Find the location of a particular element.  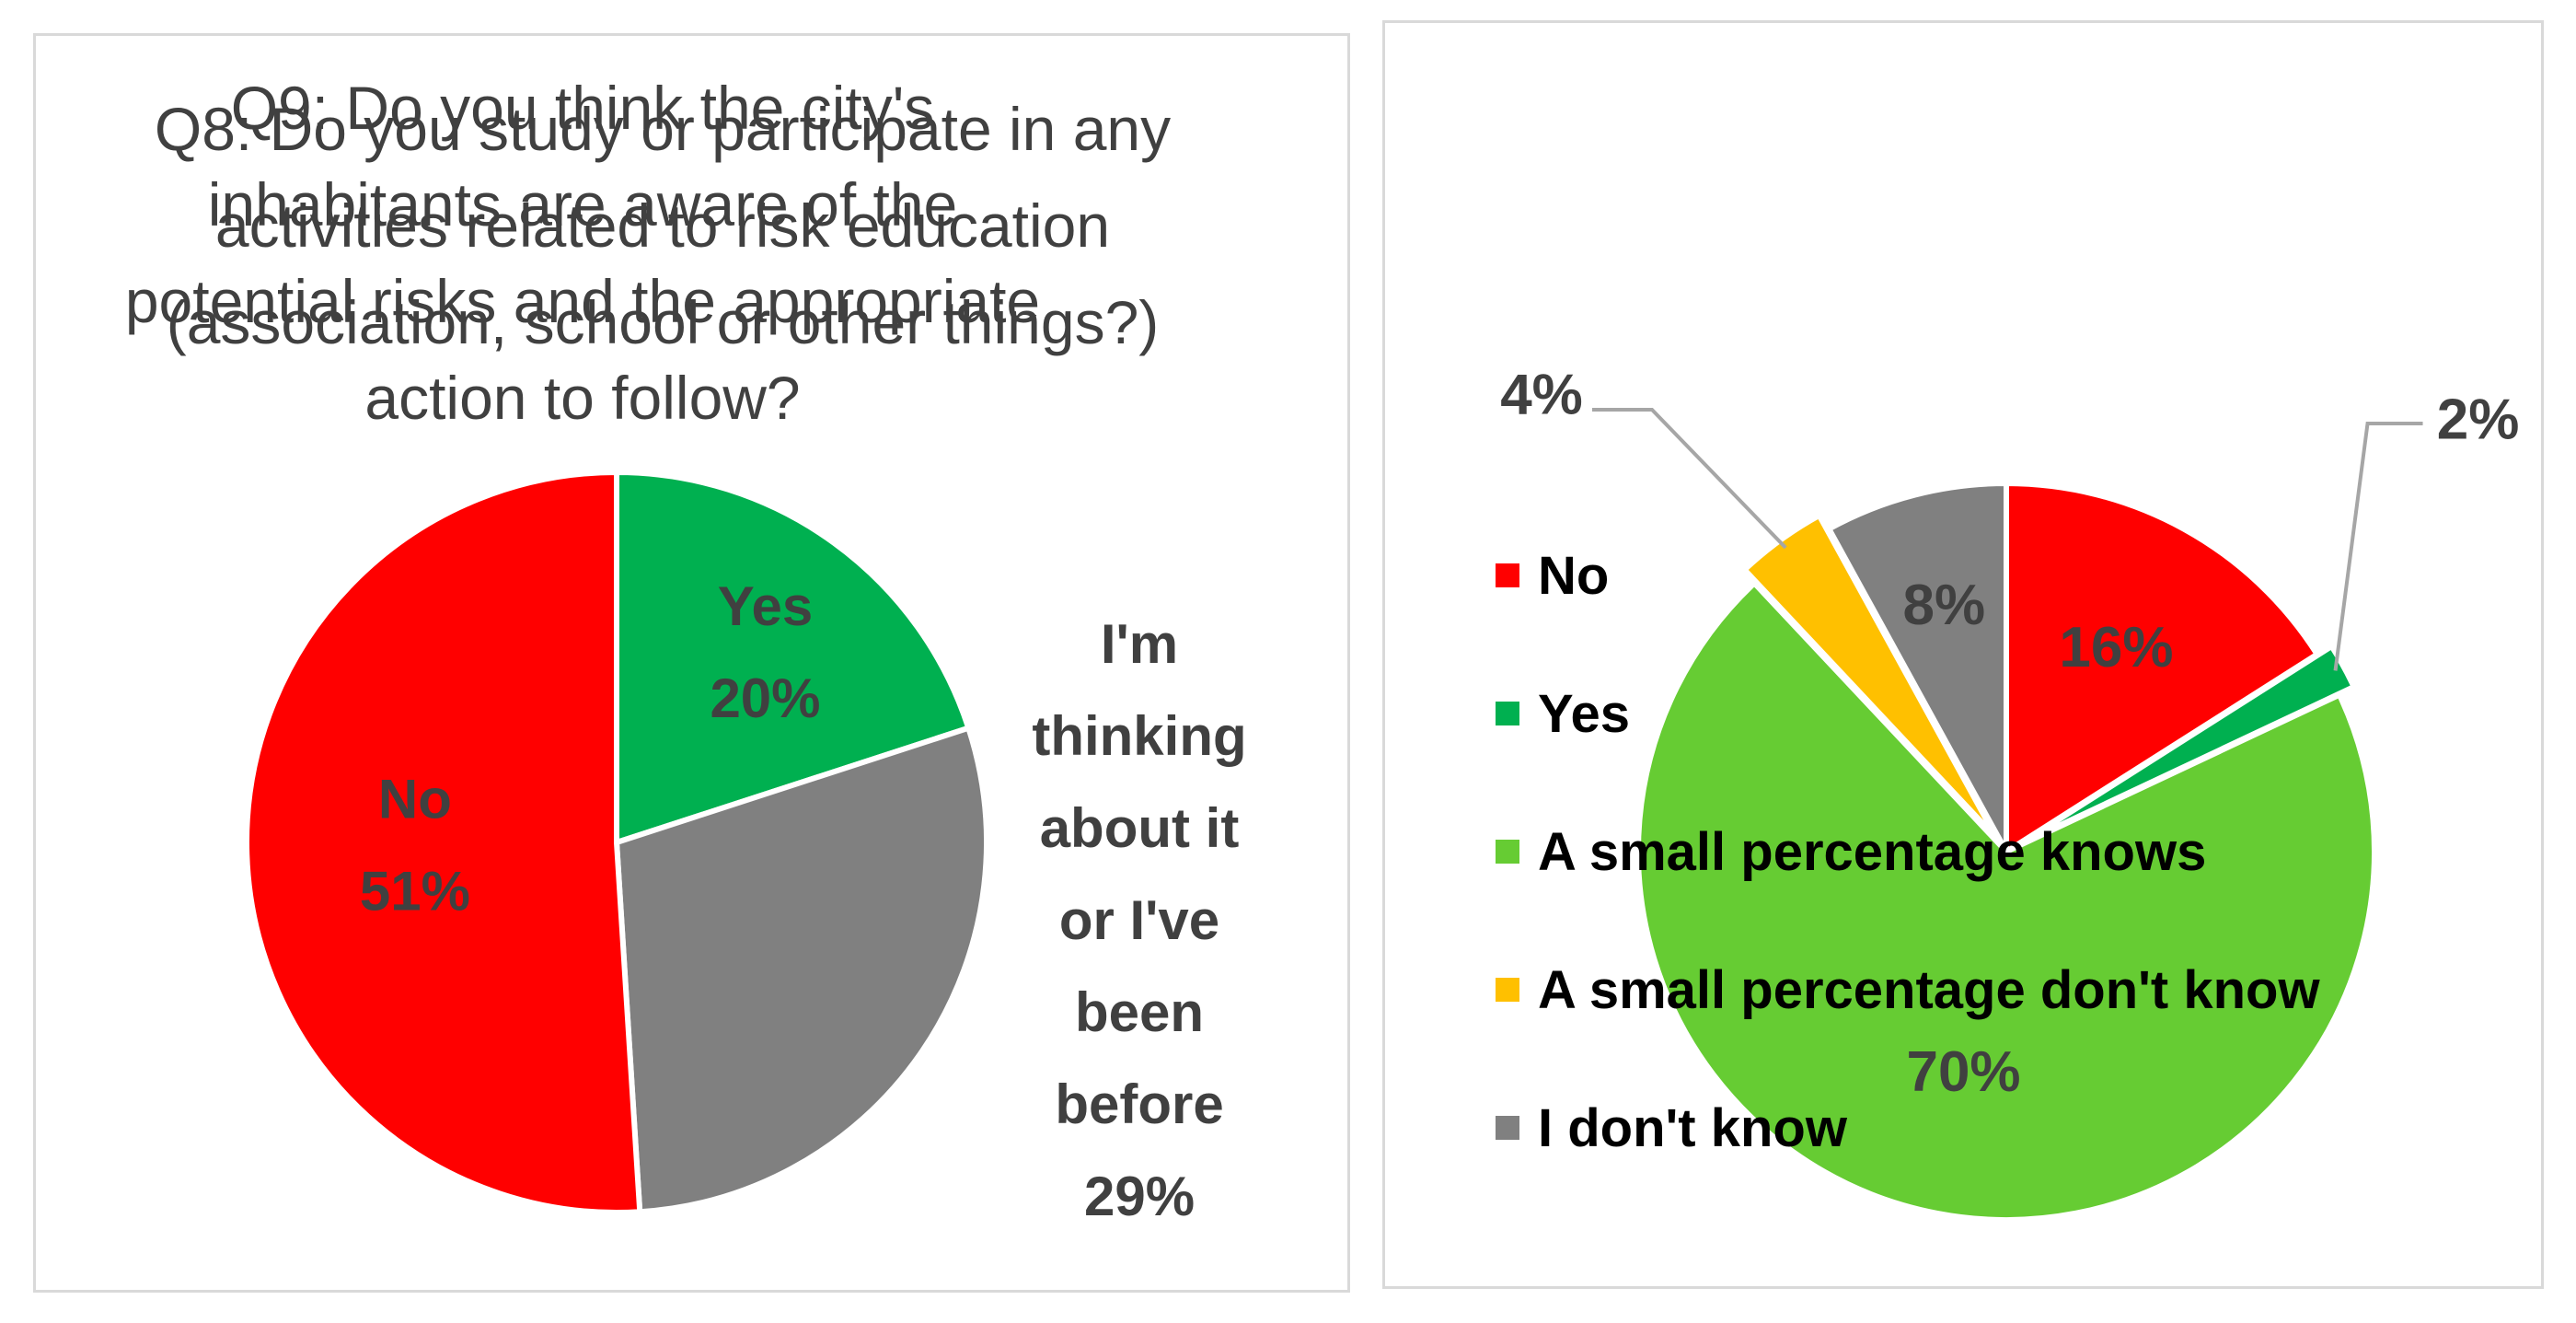

q9-data-label-yes: 2% is located at coordinates (2479, 419).